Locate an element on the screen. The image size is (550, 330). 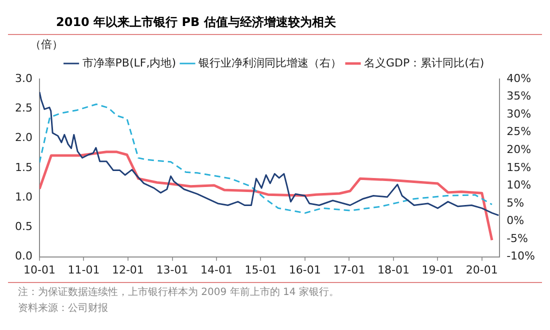
y2-tick-label: 25% is located at coordinates (519, 131).